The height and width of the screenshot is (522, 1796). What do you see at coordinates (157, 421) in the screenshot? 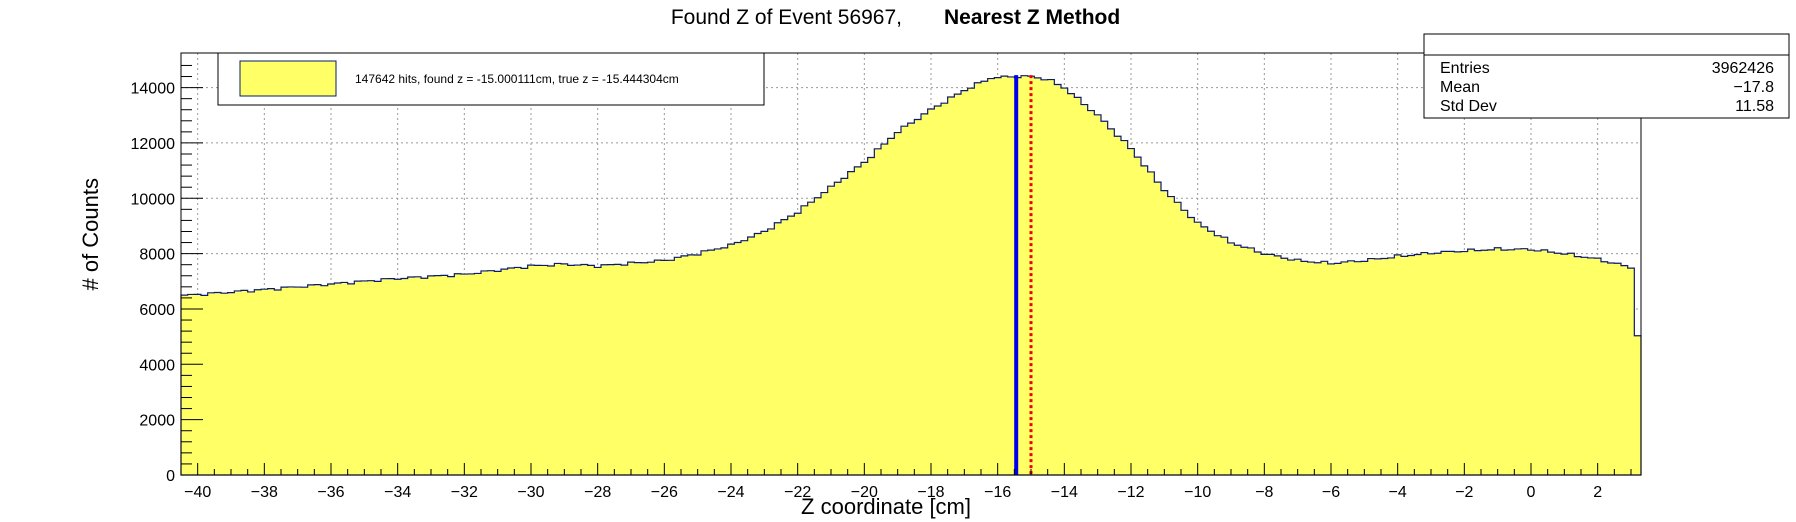
I see `y-tick-label: 2000` at bounding box center [157, 421].